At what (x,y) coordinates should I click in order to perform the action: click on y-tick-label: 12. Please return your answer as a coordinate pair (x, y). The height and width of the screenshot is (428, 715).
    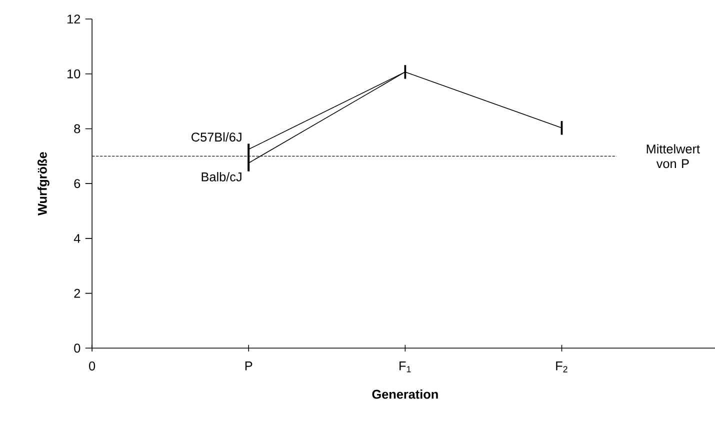
    Looking at the image, I should click on (74, 19).